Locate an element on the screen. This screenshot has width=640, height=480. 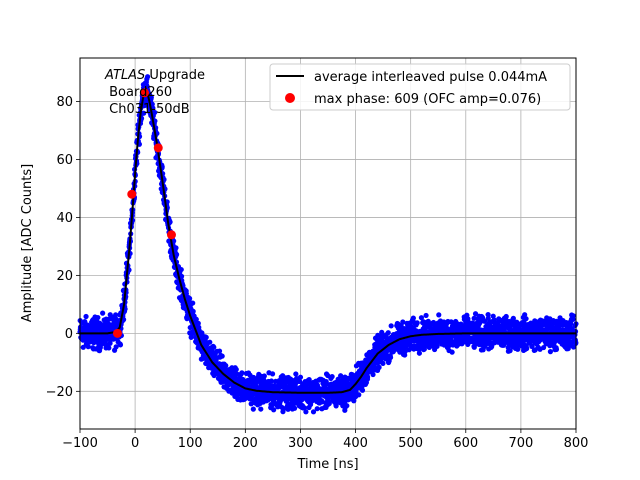
annotation-atlas-italic: ATLAS is located at coordinates (124, 75).